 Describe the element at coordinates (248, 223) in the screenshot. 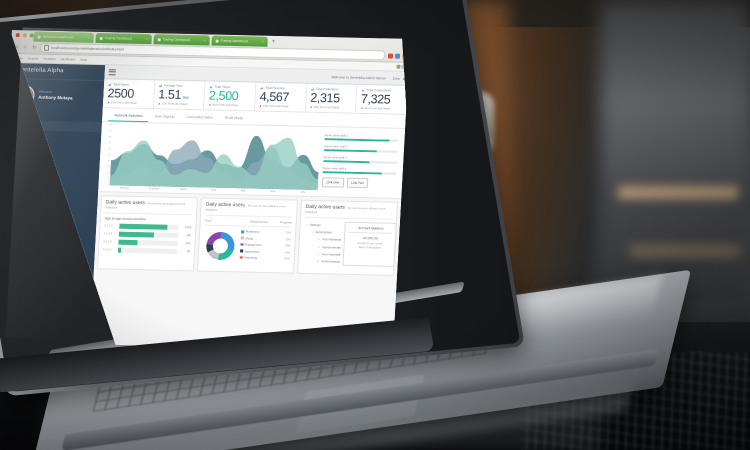

I see `table-header: Top 5 Disbursement Progress` at that location.